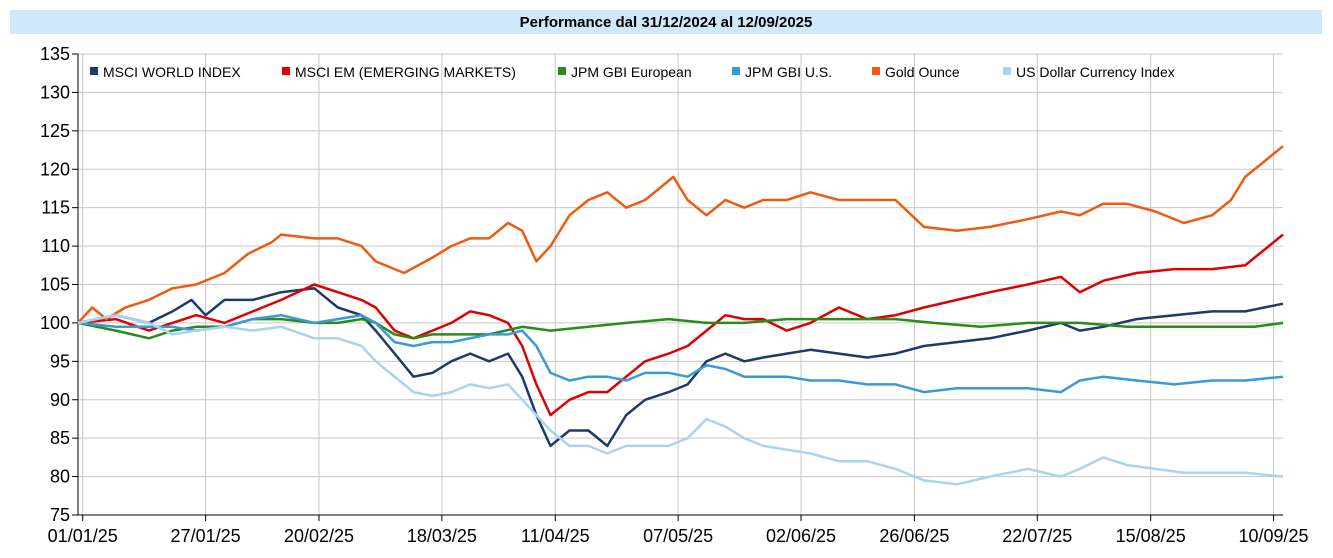  Describe the element at coordinates (1274, 536) in the screenshot. I see `x-tick-label: 10/09/25` at that location.